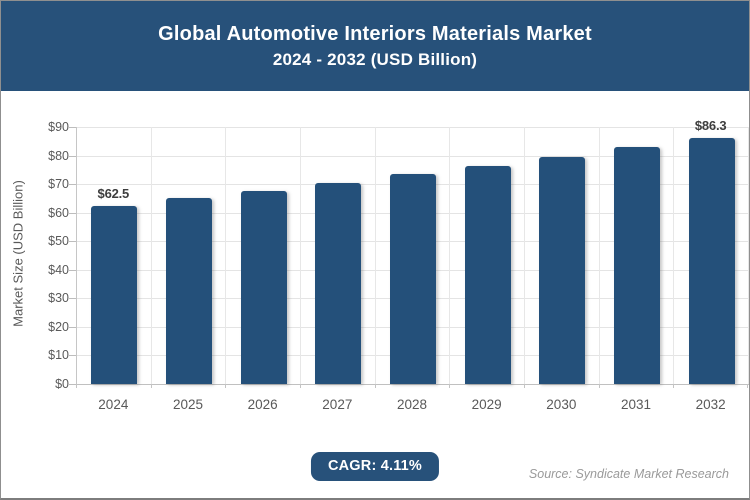  Describe the element at coordinates (411, 404) in the screenshot. I see `x-tick-label: 2028` at that location.